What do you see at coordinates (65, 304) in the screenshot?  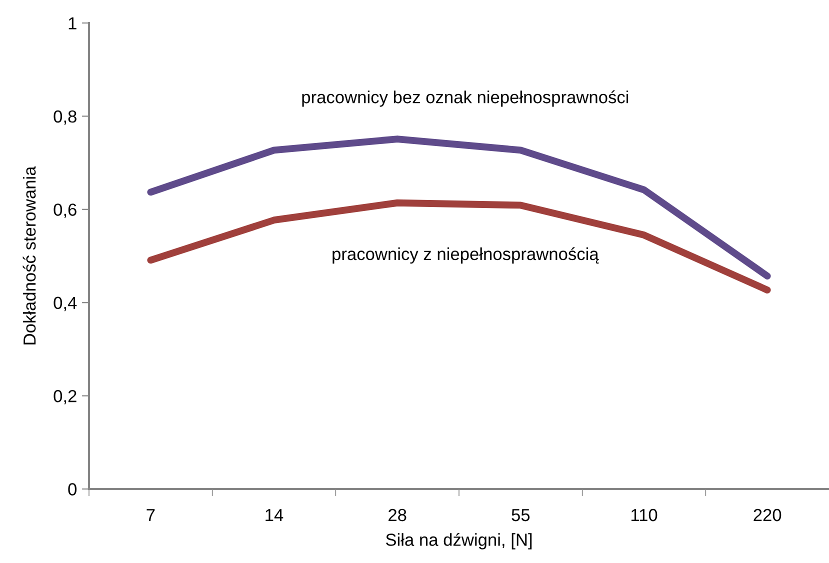 I see `y-tick-label: 0,4` at bounding box center [65, 304].